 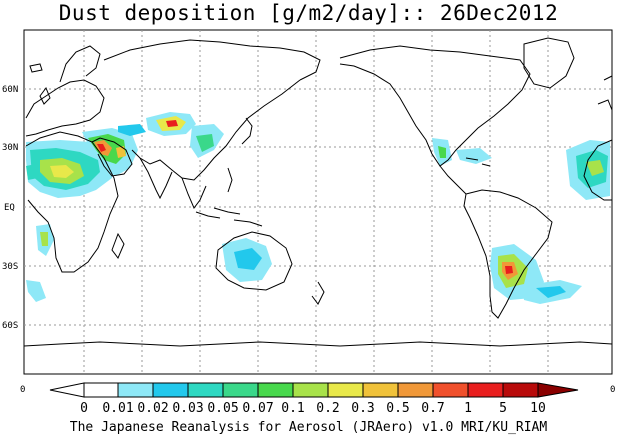 I want to click on dust-east-edge-core, so click(x=595, y=168).